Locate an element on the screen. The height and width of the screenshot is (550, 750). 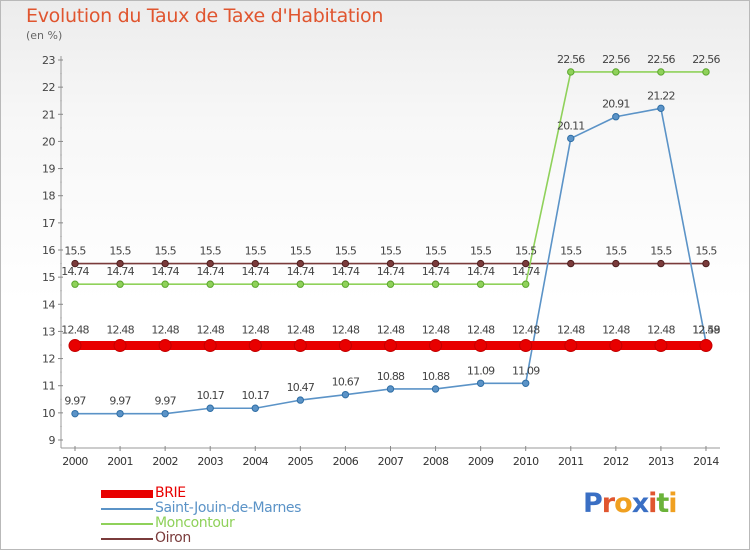
legend-item-oiron: Oiron is located at coordinates (231, 538).